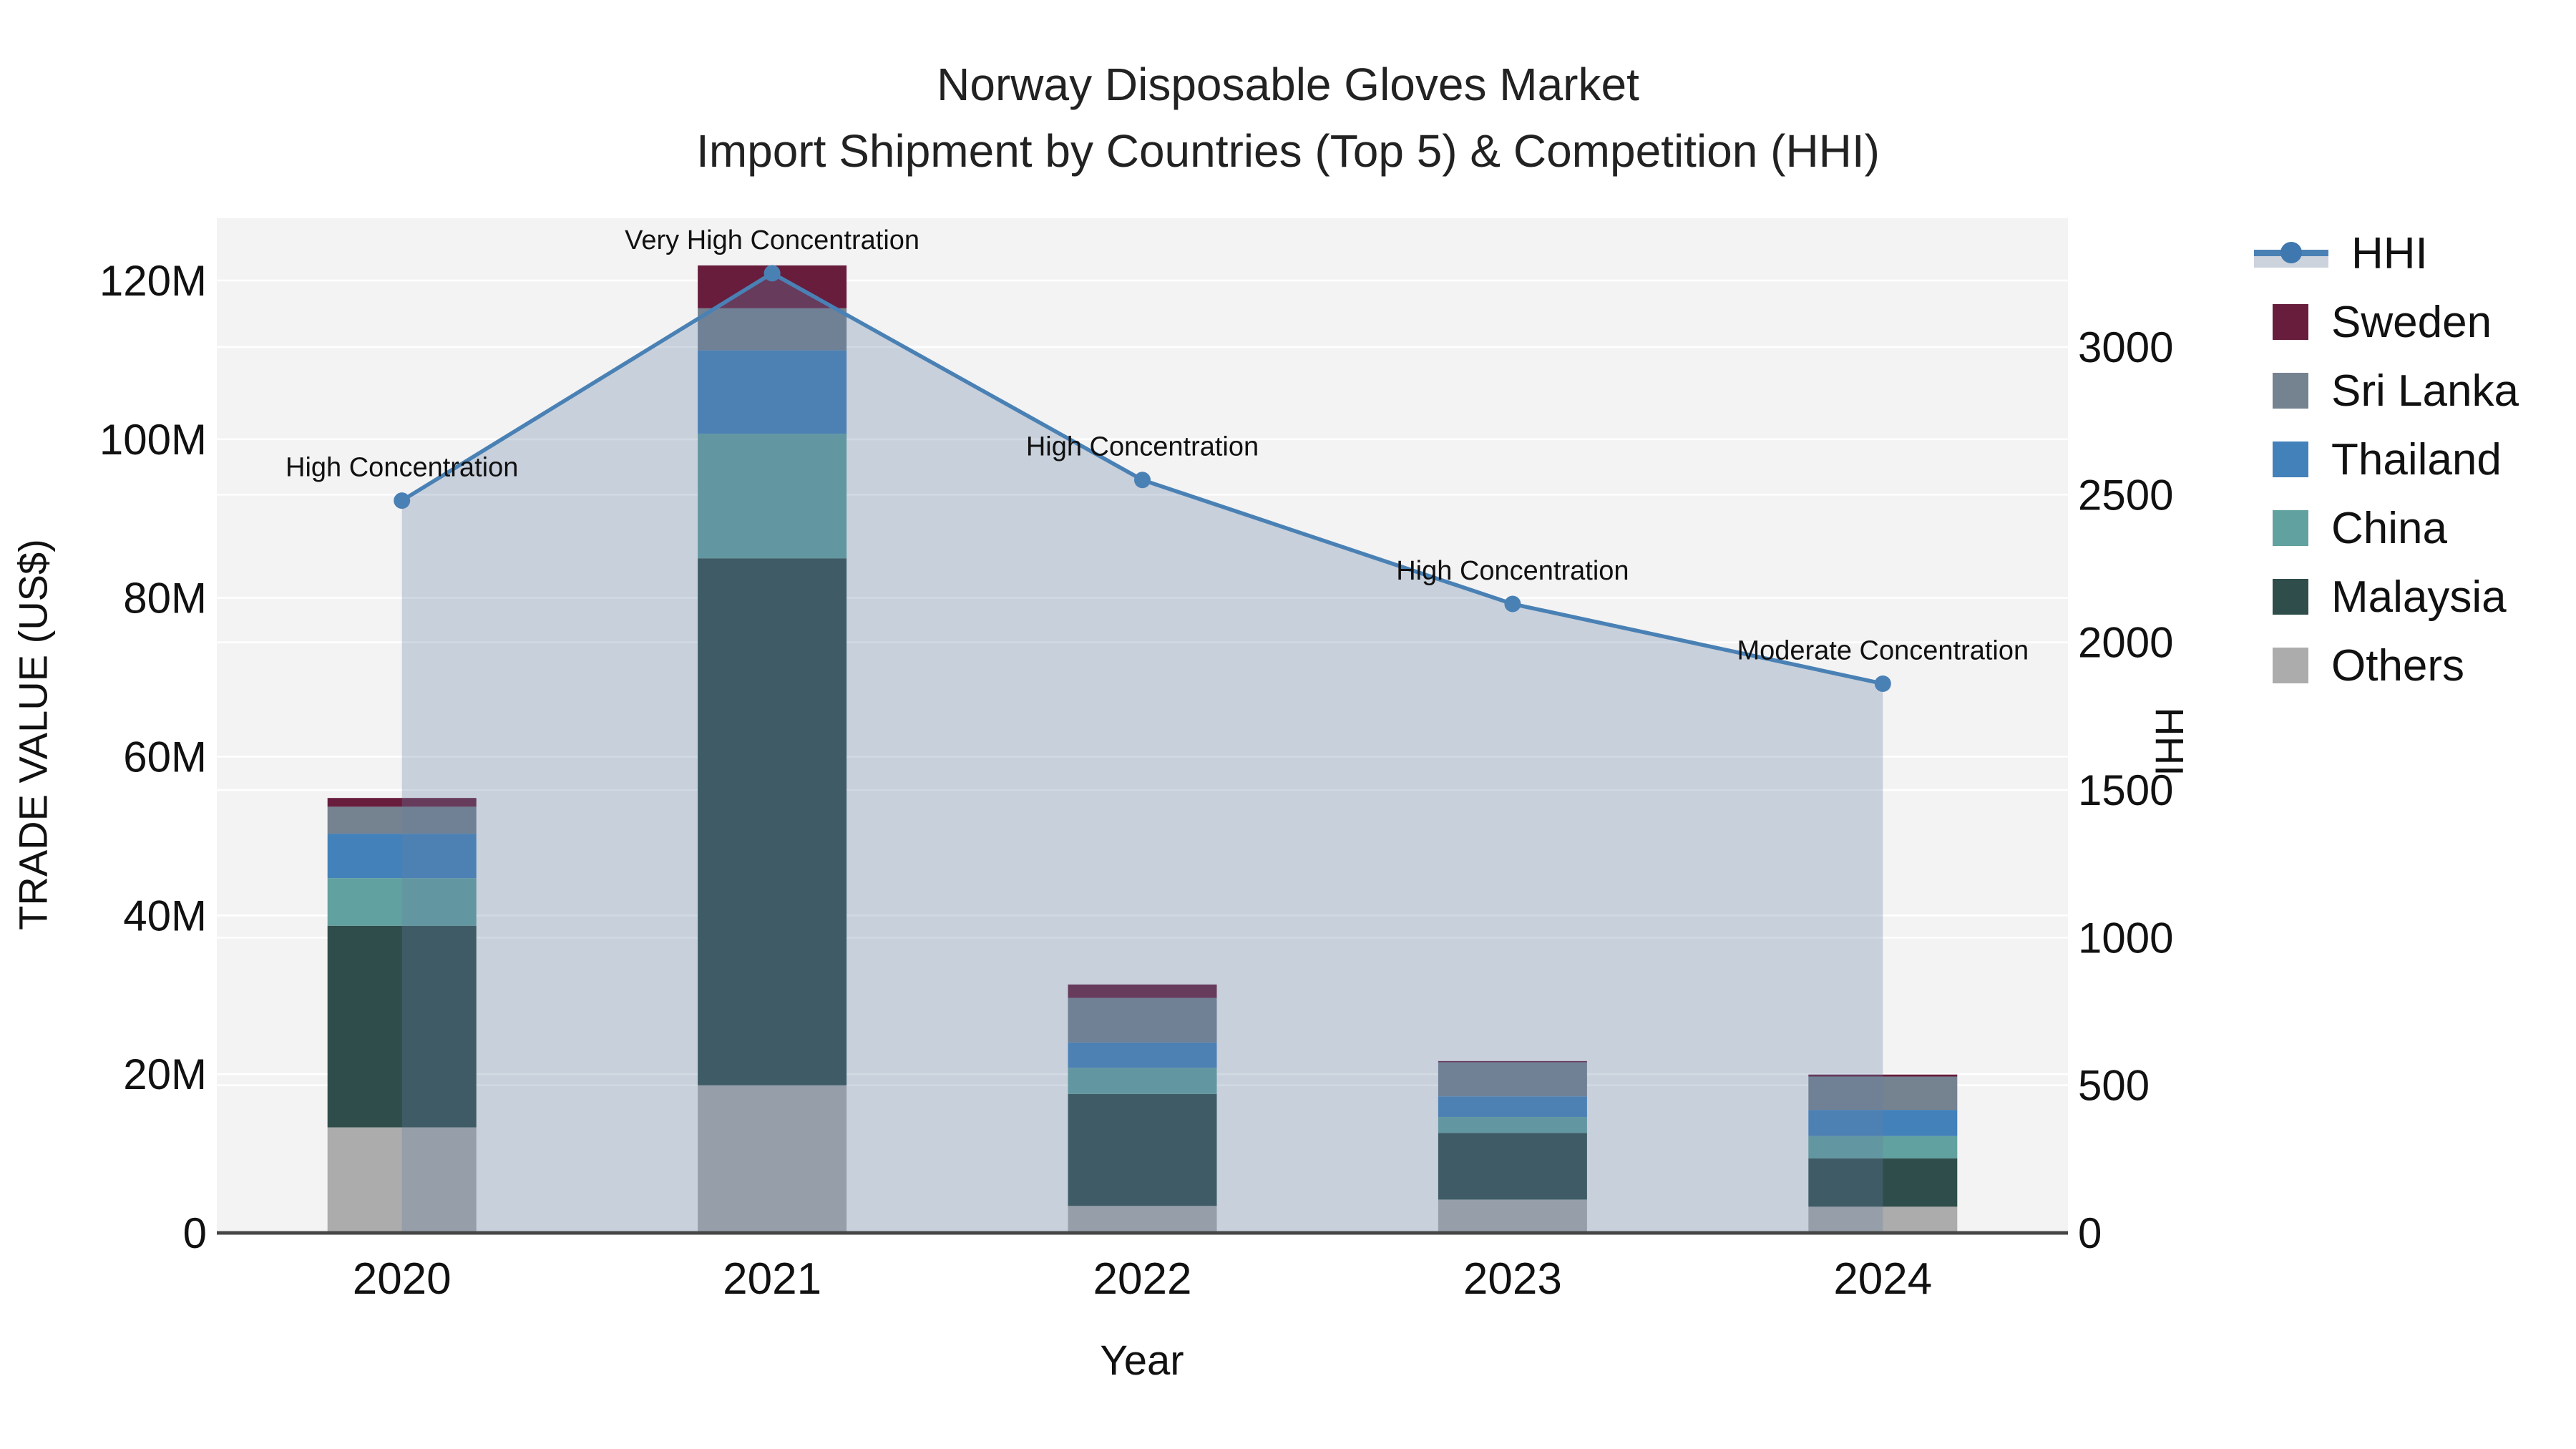  I want to click on legend-label: Malaysia, so click(2419, 597).